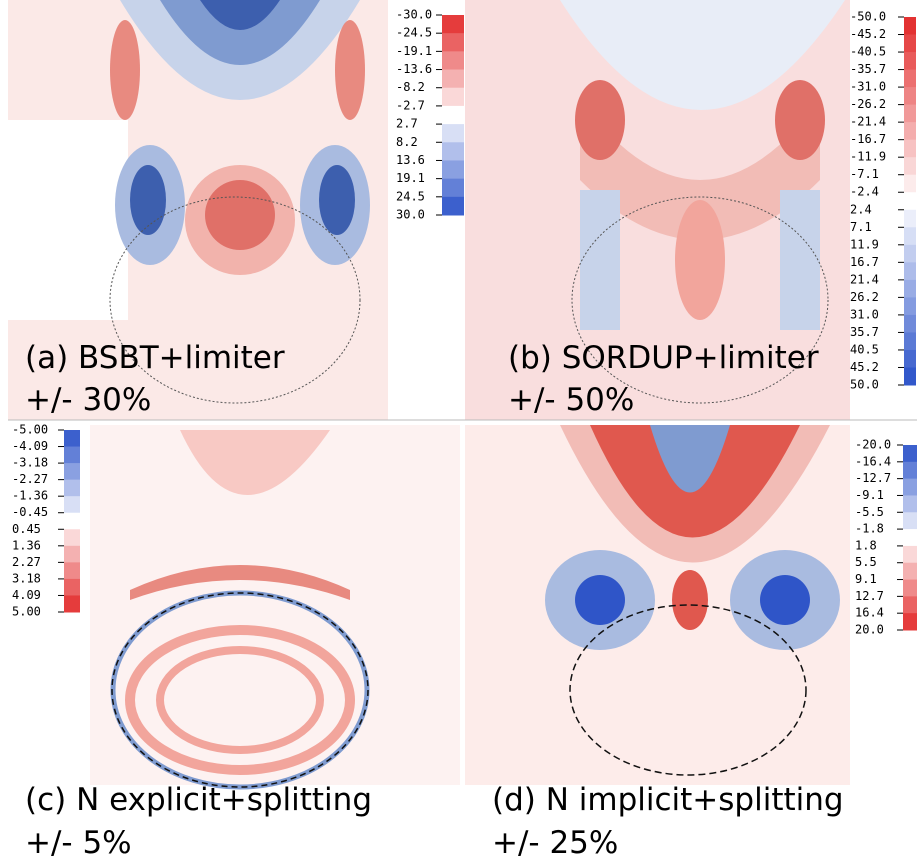  What do you see at coordinates (30, 512) in the screenshot?
I see `colorbar-label: -0.45` at bounding box center [30, 512].